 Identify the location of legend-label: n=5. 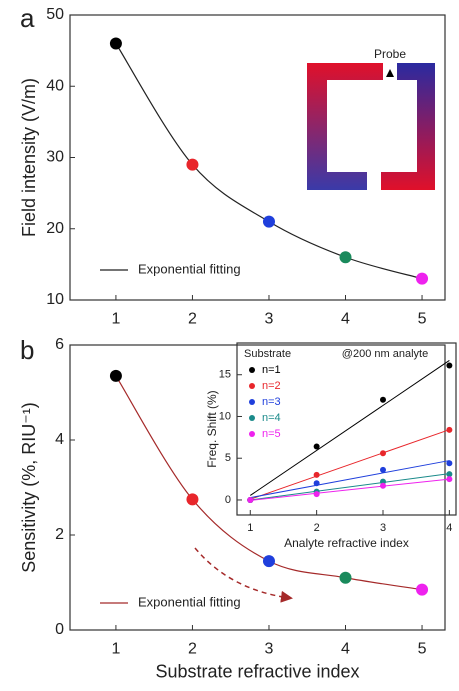
(271, 434).